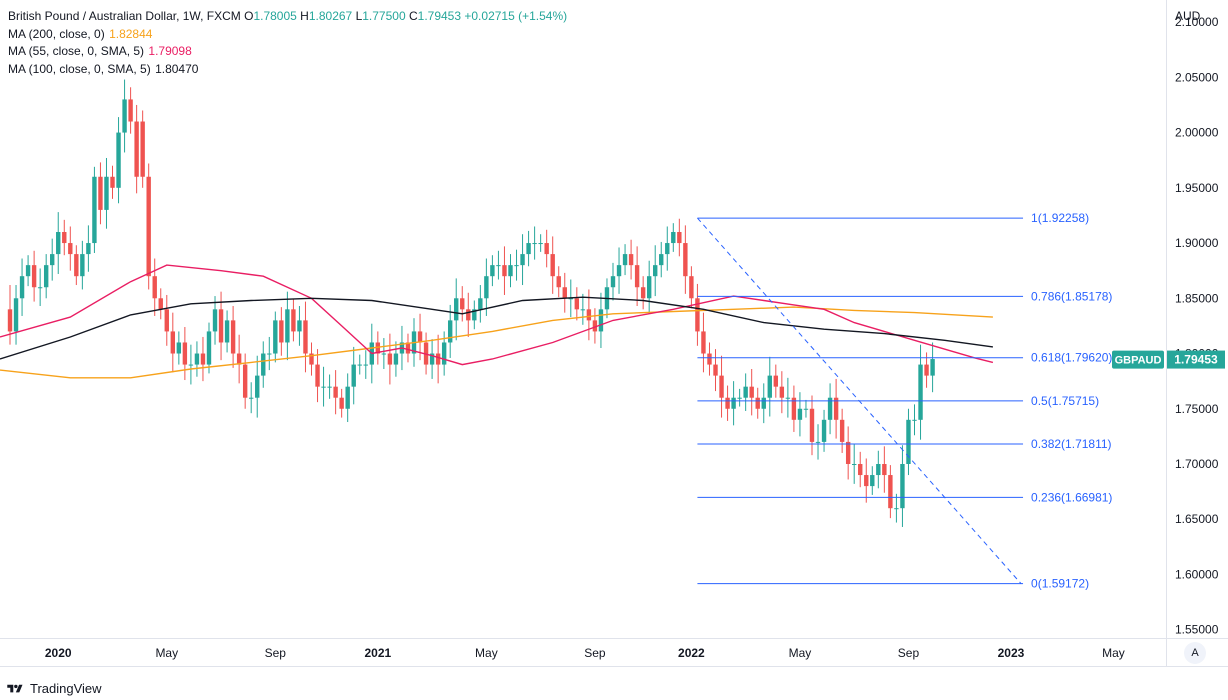  What do you see at coordinates (287, 35) in the screenshot?
I see `legend-ma-200: MA (200, close, 0) 1.82844` at bounding box center [287, 35].